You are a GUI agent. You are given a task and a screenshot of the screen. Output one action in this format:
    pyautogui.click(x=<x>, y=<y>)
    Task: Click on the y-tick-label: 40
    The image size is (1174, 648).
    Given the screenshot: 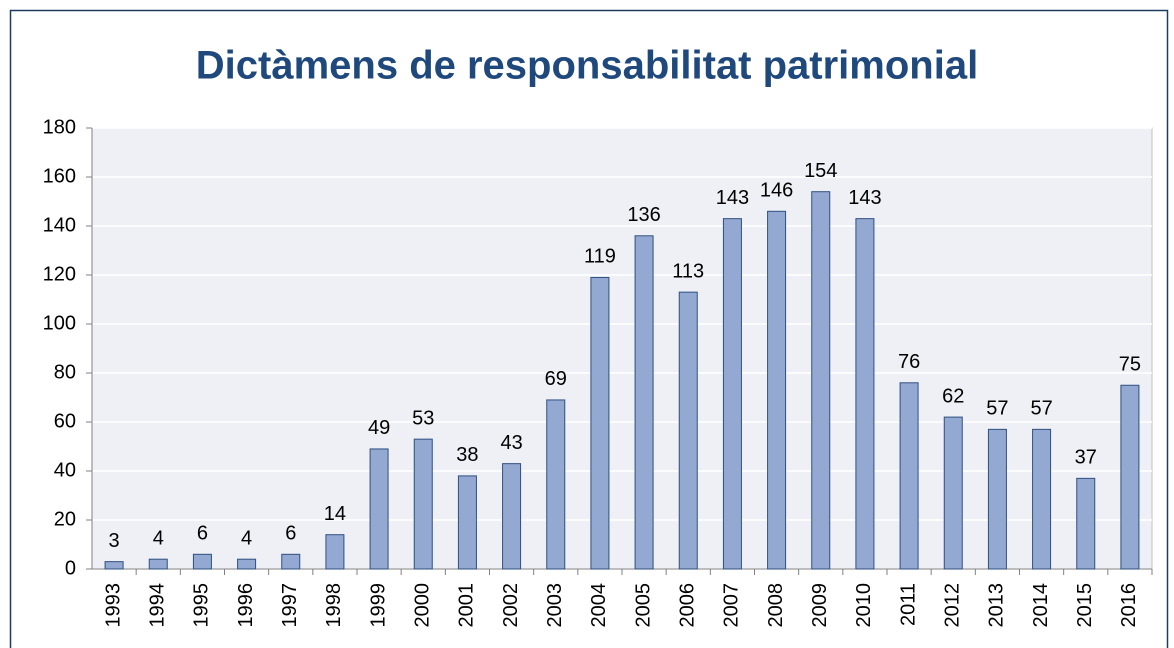 What is the action you would take?
    pyautogui.click(x=65, y=470)
    